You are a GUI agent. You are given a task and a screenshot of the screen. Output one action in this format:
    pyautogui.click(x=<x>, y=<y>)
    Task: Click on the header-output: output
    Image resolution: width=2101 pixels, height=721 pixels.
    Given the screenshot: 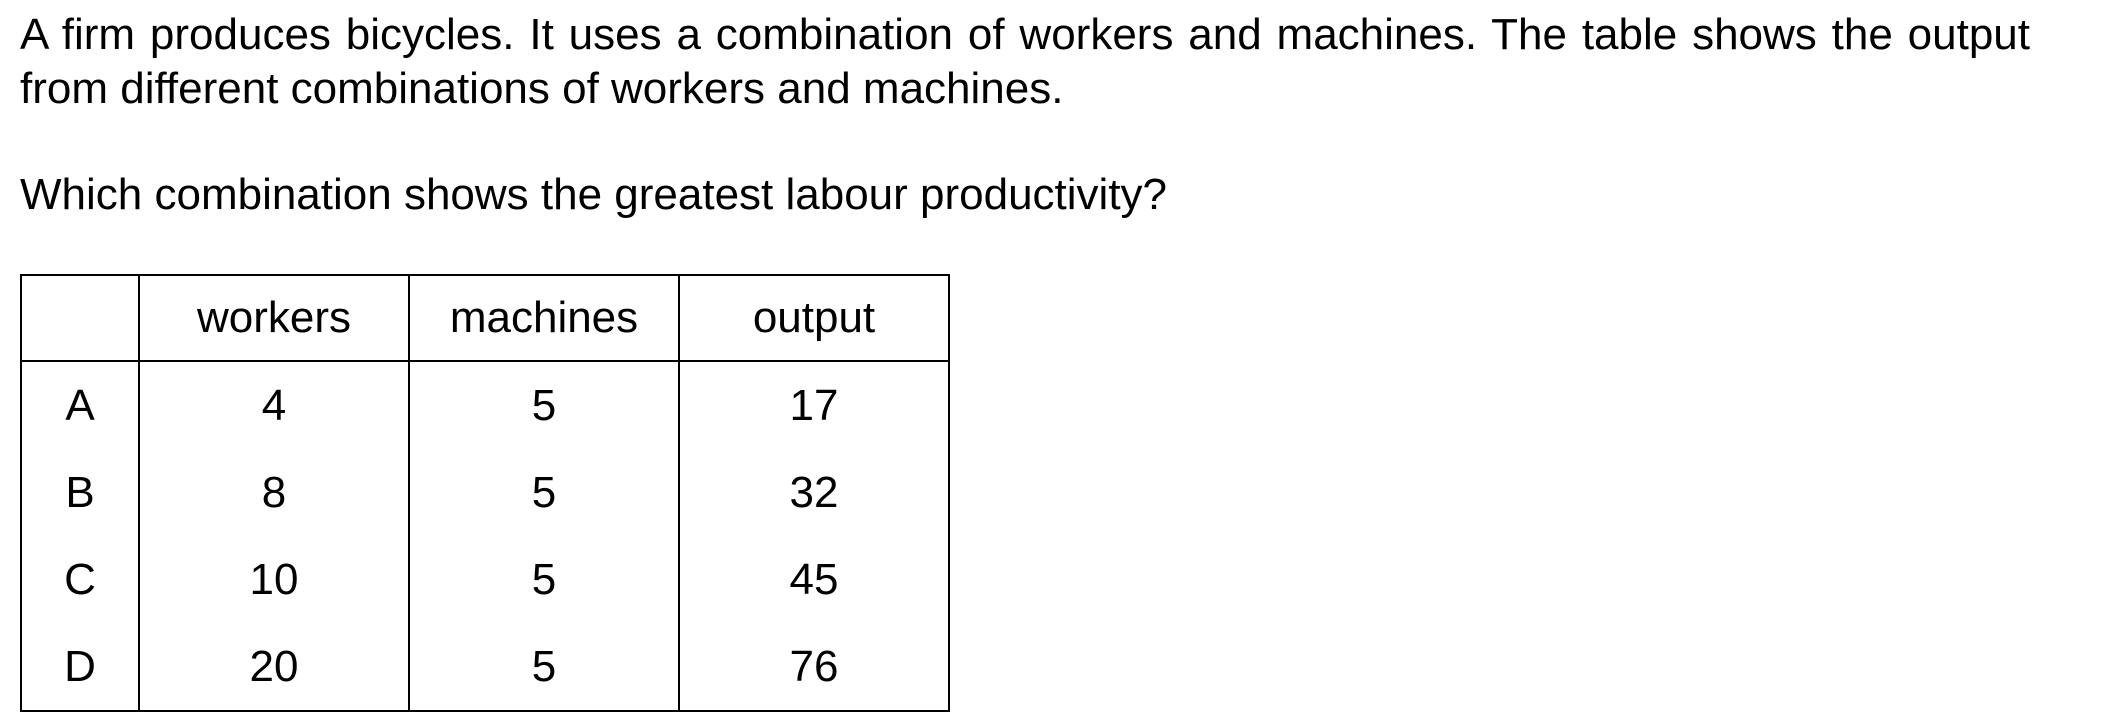 What is the action you would take?
    pyautogui.click(x=814, y=318)
    